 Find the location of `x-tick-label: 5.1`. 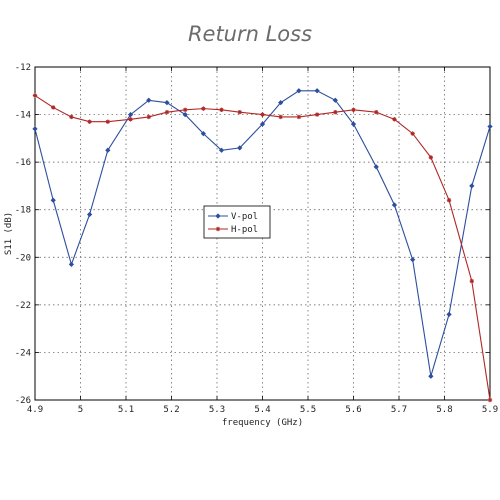

x-tick-label: 5.1 is located at coordinates (126, 410).